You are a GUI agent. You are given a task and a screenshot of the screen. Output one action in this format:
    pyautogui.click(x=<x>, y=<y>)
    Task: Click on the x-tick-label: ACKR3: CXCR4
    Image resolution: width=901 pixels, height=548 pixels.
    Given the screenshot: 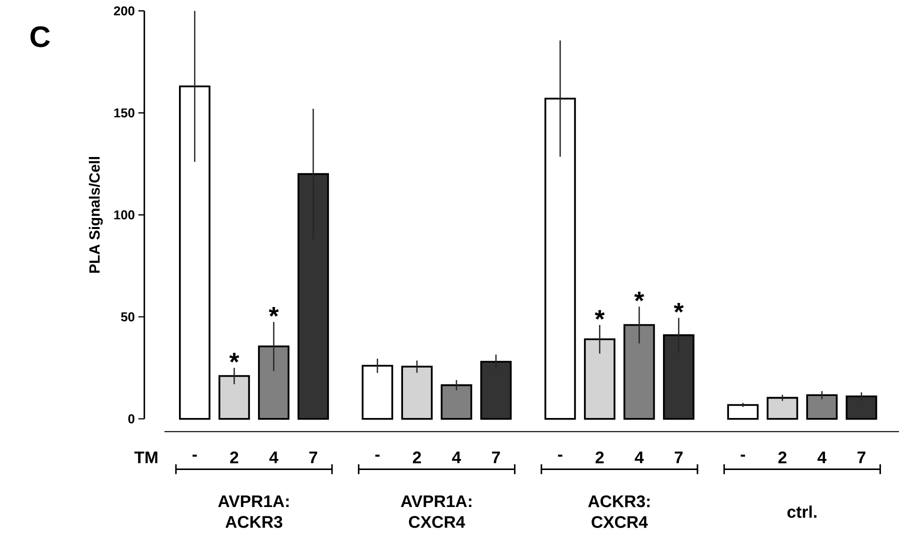 What is the action you would take?
    pyautogui.click(x=619, y=511)
    